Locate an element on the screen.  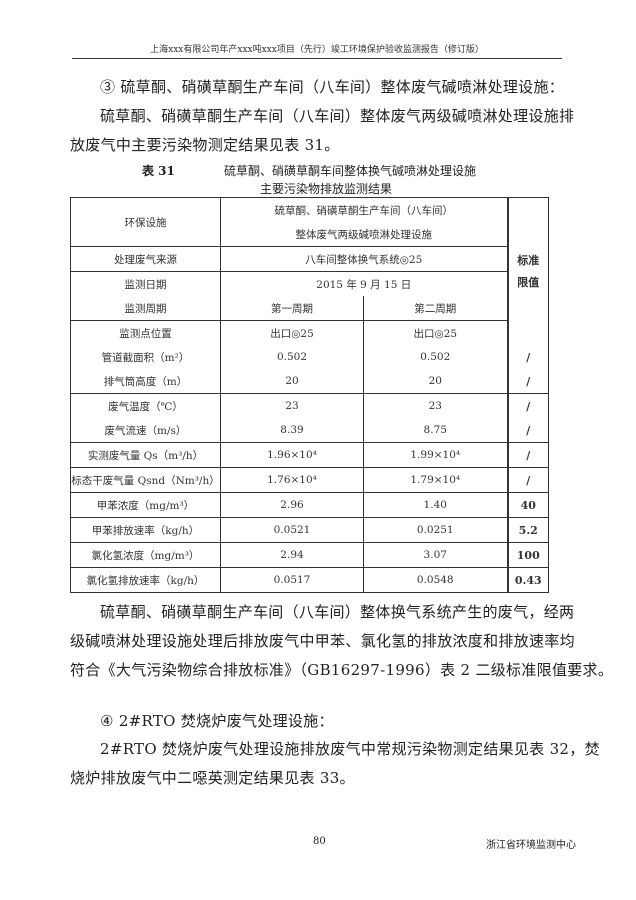
standard-limit: 0.43 is located at coordinates (527, 580).